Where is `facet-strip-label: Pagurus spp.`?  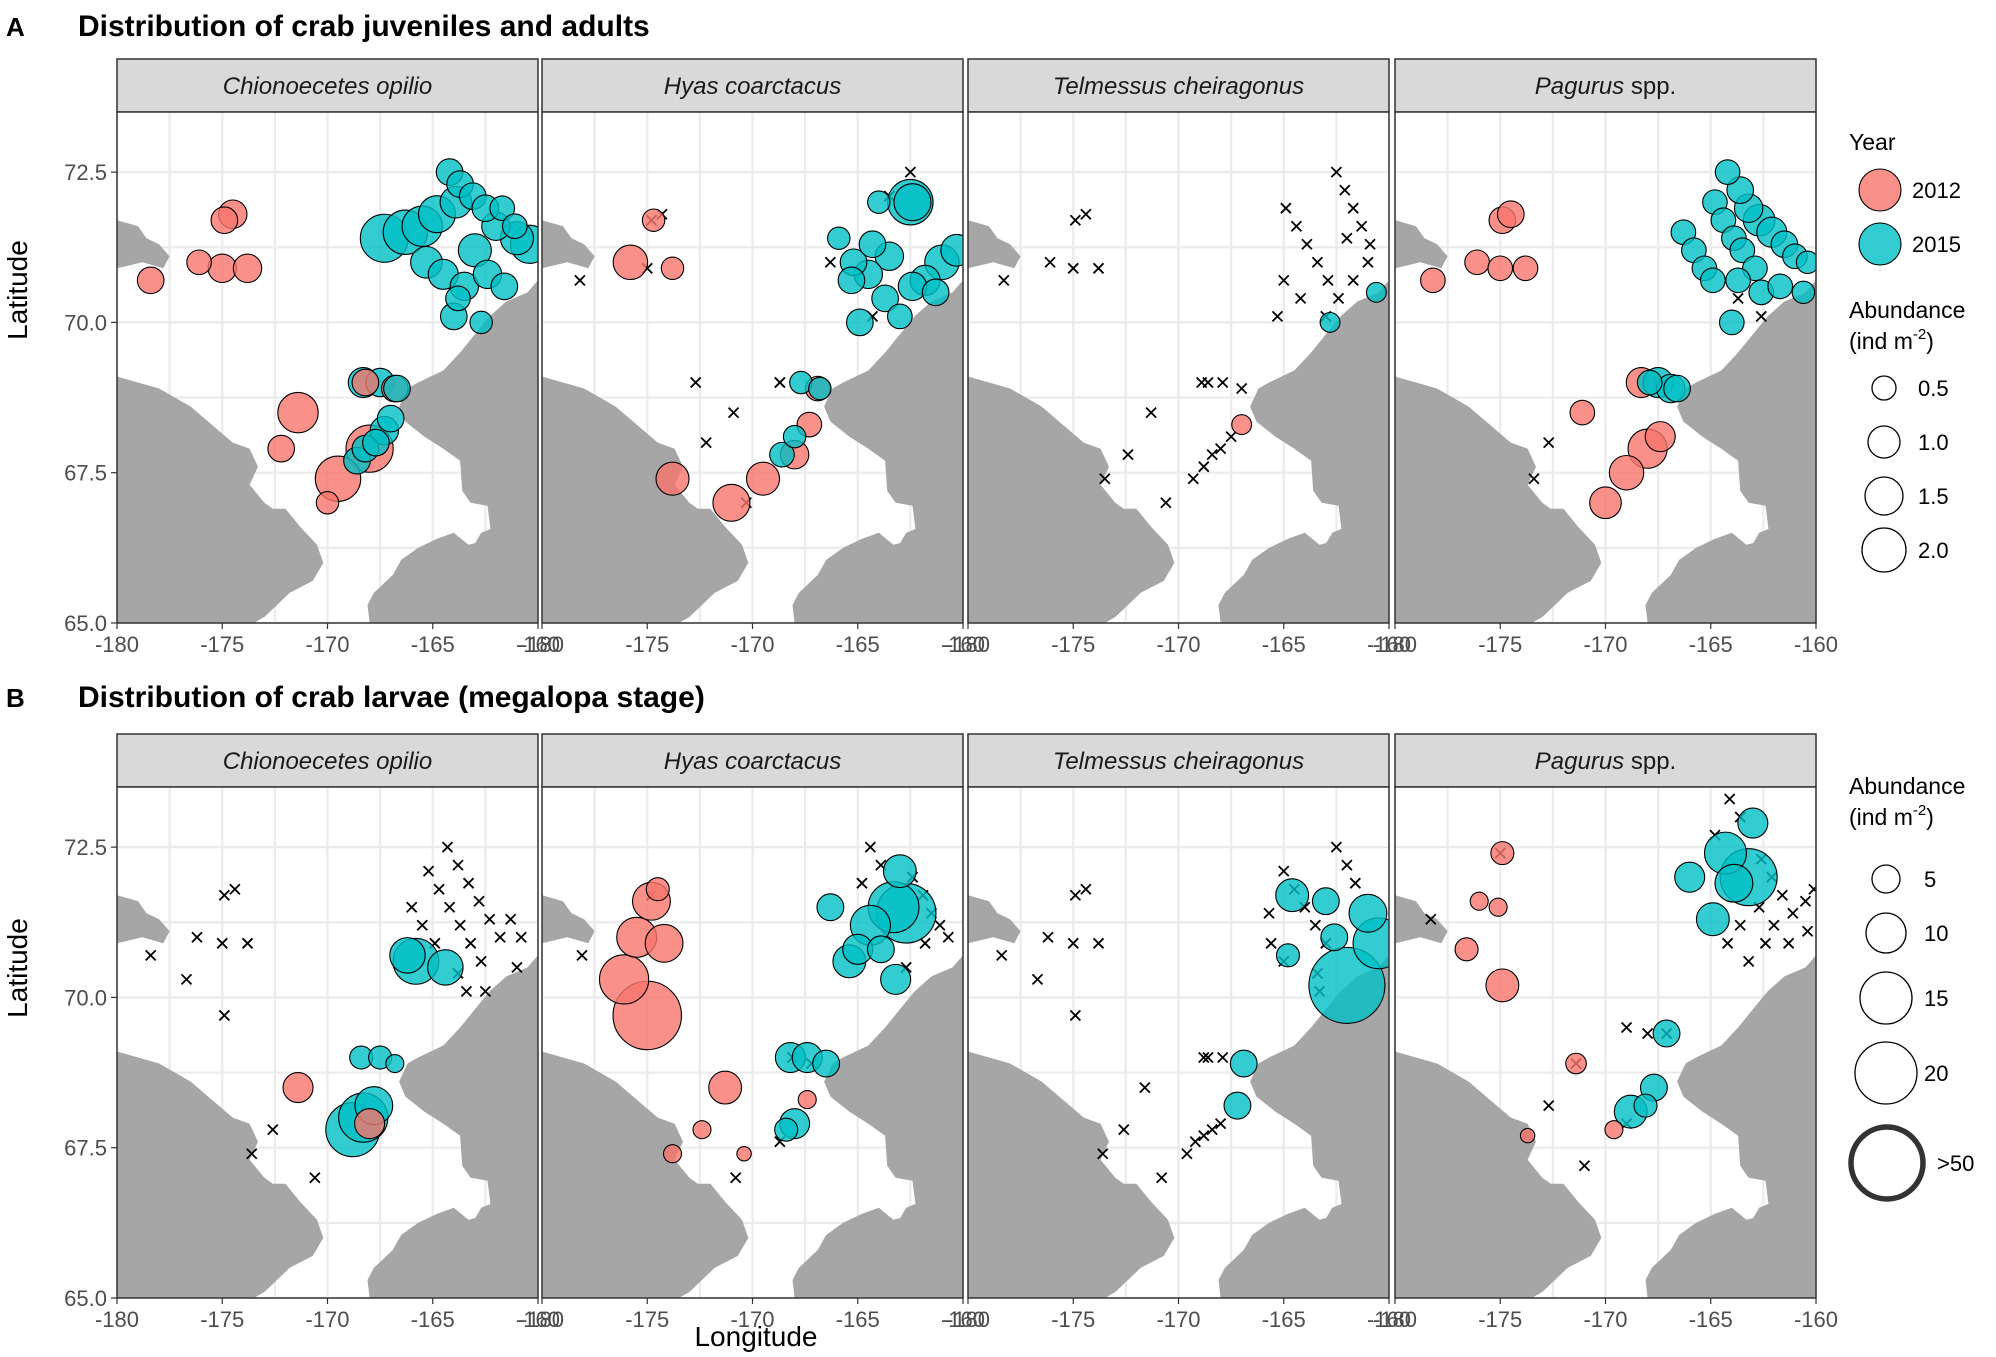 facet-strip-label: Pagurus spp. is located at coordinates (1605, 761).